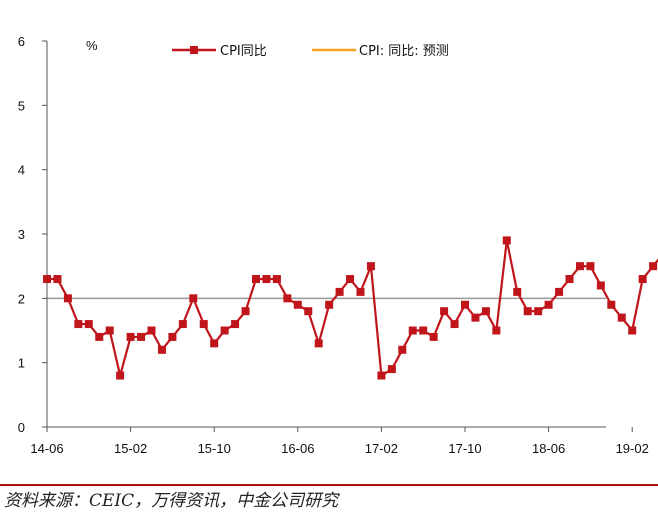 The image size is (658, 522). What do you see at coordinates (310, 51) in the screenshot?
I see `legend: CPI同比 CPI: 同比: 预测` at bounding box center [310, 51].